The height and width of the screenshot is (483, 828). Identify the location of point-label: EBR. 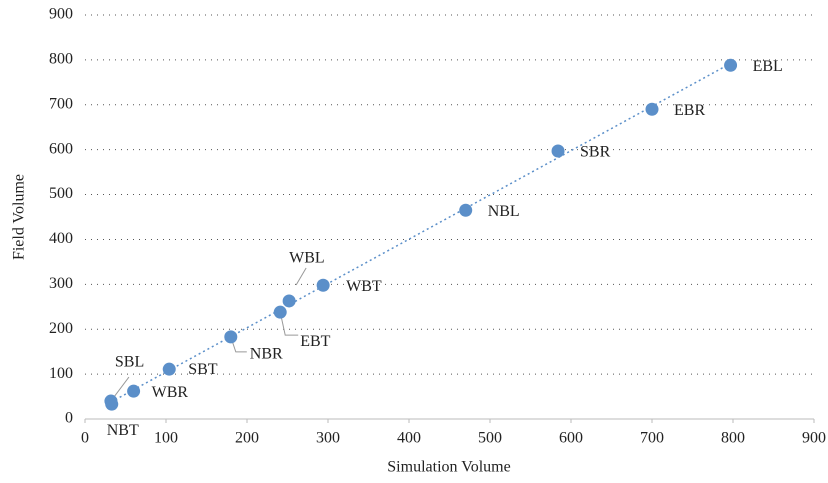
(689, 110).